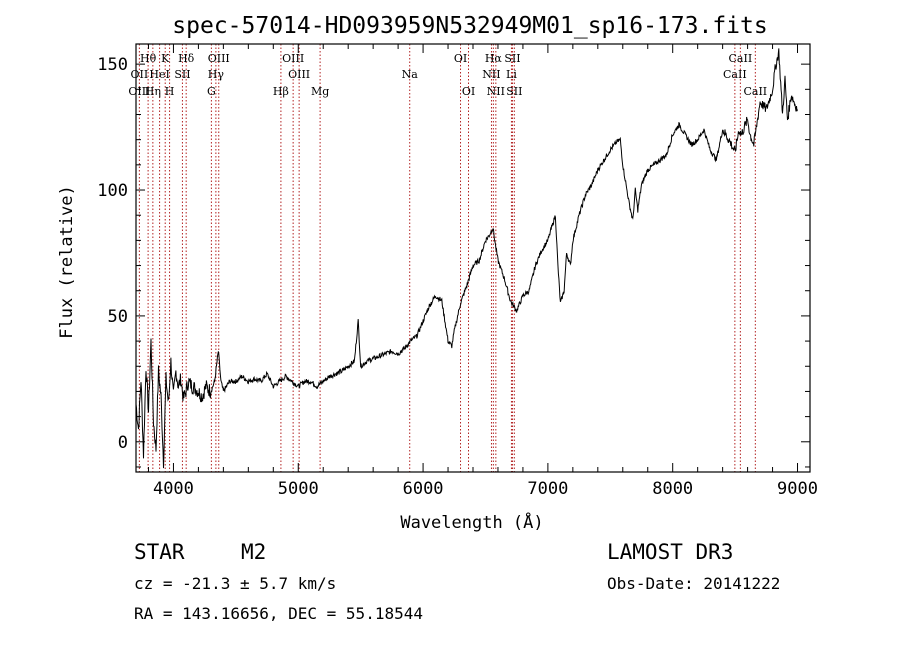 This screenshot has width=900, height=649. Describe the element at coordinates (460, 58) in the screenshot. I see `line-label-labels_row1-5: OI` at that location.